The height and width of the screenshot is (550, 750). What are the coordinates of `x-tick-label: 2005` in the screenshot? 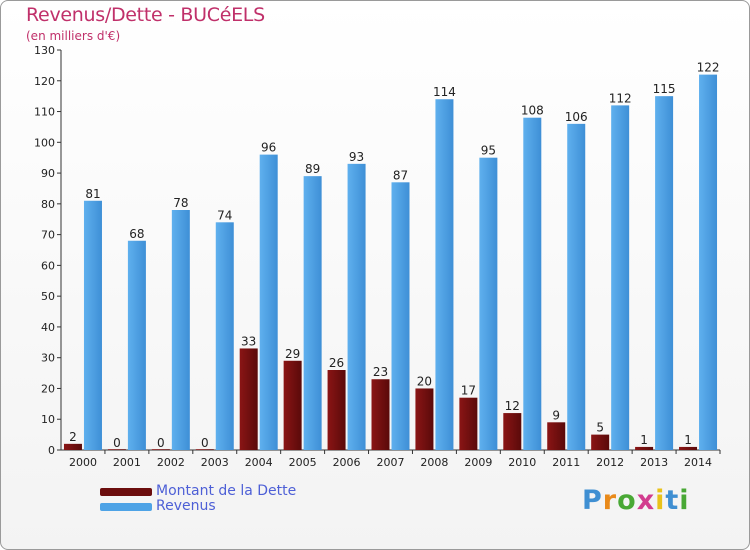 It's located at (303, 462).